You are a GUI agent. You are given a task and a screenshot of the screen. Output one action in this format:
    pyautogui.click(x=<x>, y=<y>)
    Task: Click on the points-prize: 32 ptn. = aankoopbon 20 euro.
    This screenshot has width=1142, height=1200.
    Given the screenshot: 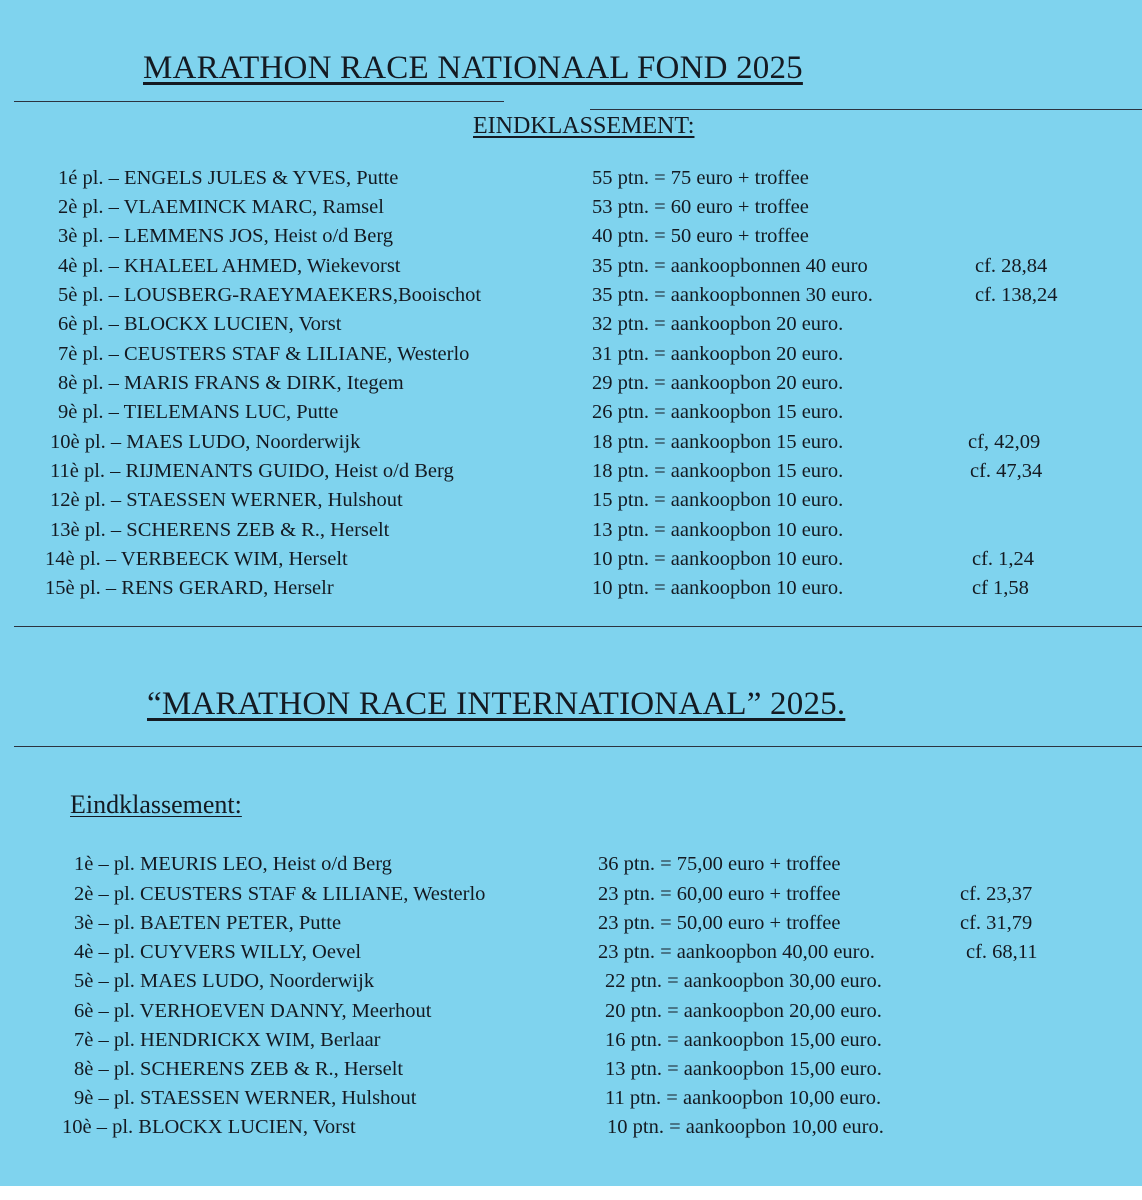 What is the action you would take?
    pyautogui.click(x=718, y=324)
    